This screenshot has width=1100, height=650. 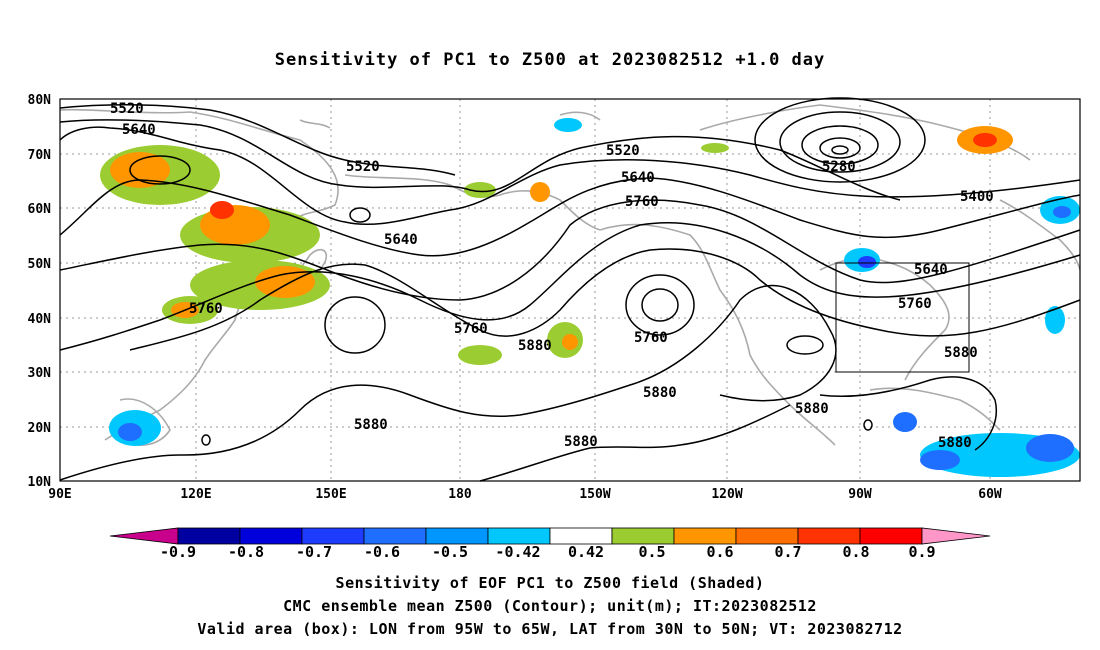 I want to click on colorbar-label: -0.5, so click(x=450, y=552).